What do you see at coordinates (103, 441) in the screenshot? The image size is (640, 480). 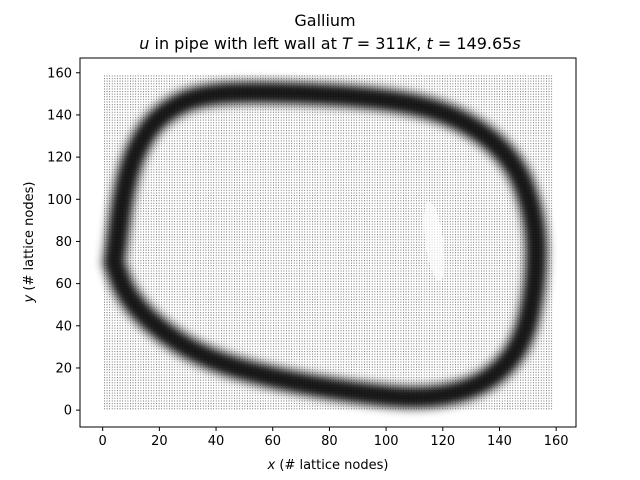 I see `x-tick-label: 0` at bounding box center [103, 441].